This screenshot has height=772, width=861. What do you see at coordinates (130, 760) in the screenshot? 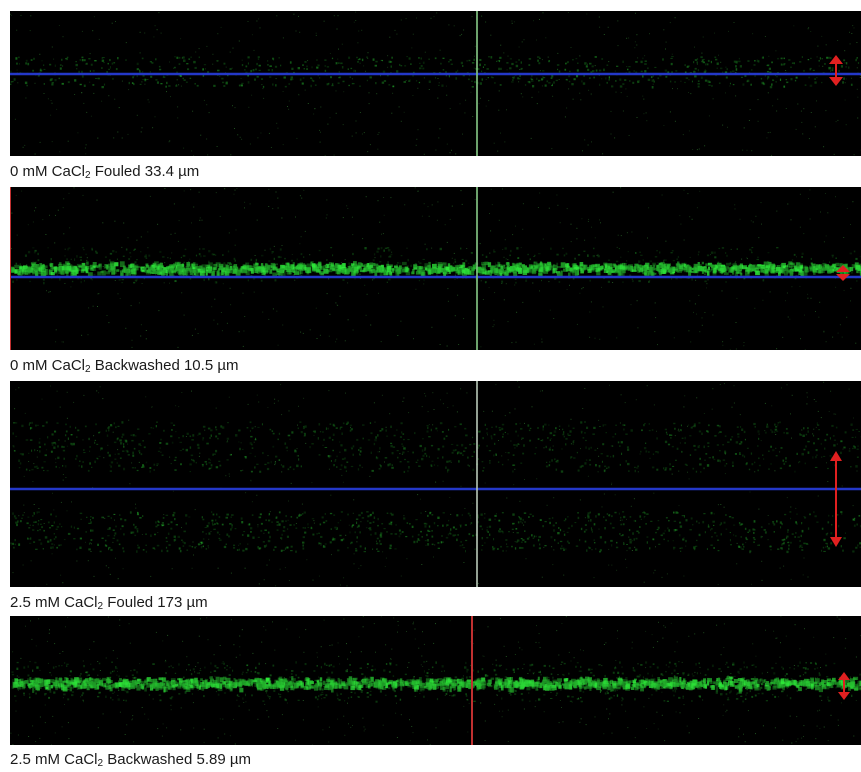
I see `caption-25mm-backwashed: 2.5 mM CaCl2 Backwashed 5.89 µm` at bounding box center [130, 760].